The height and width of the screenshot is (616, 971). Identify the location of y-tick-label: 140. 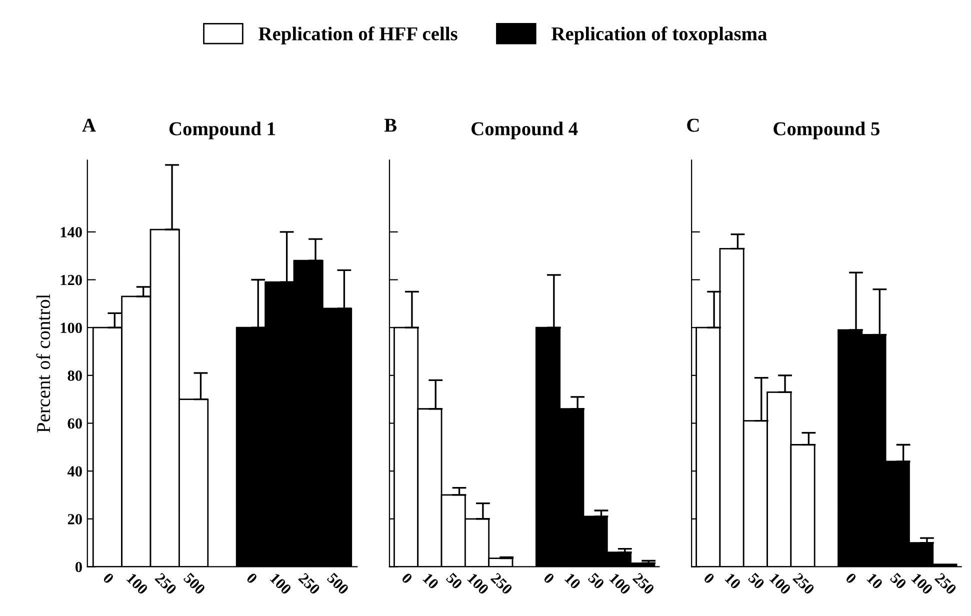
(71, 232).